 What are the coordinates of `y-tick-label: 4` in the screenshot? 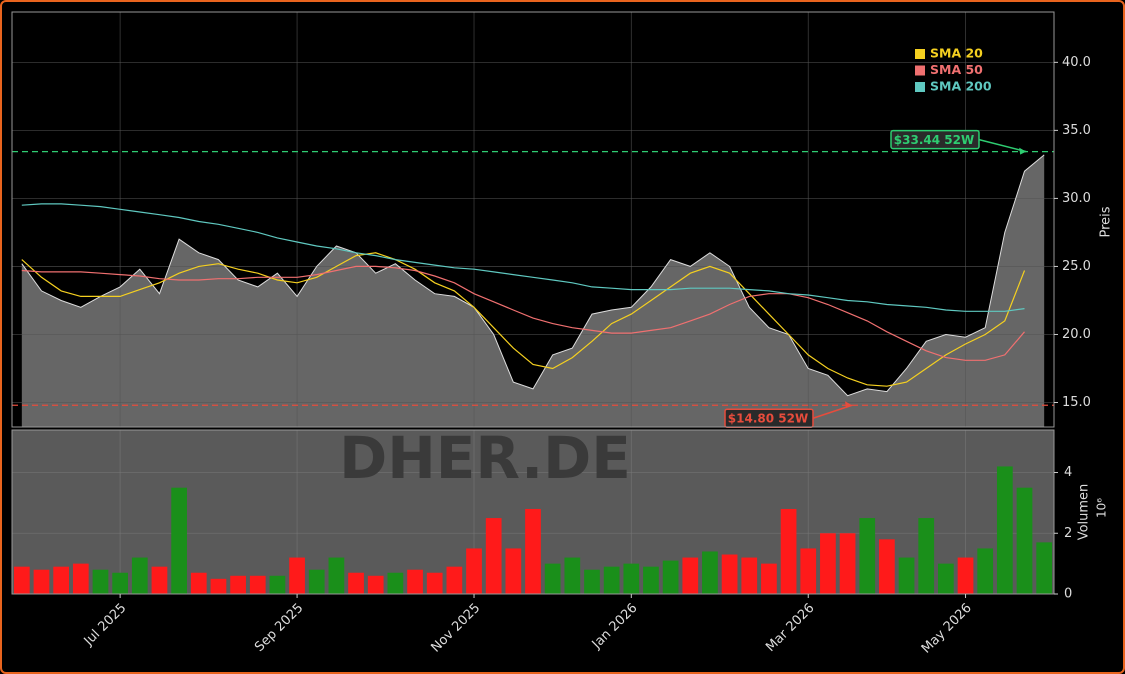 It's located at (1068, 472).